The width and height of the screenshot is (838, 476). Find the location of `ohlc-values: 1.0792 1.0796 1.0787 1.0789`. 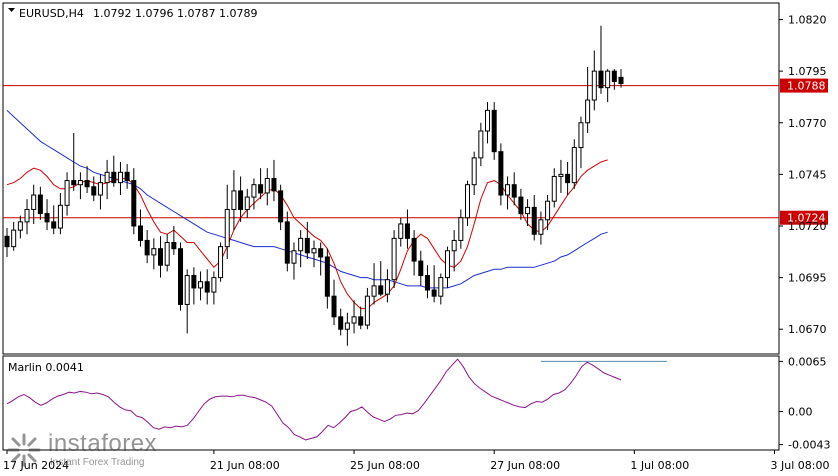

ohlc-values: 1.0792 1.0796 1.0787 1.0789 is located at coordinates (175, 13).